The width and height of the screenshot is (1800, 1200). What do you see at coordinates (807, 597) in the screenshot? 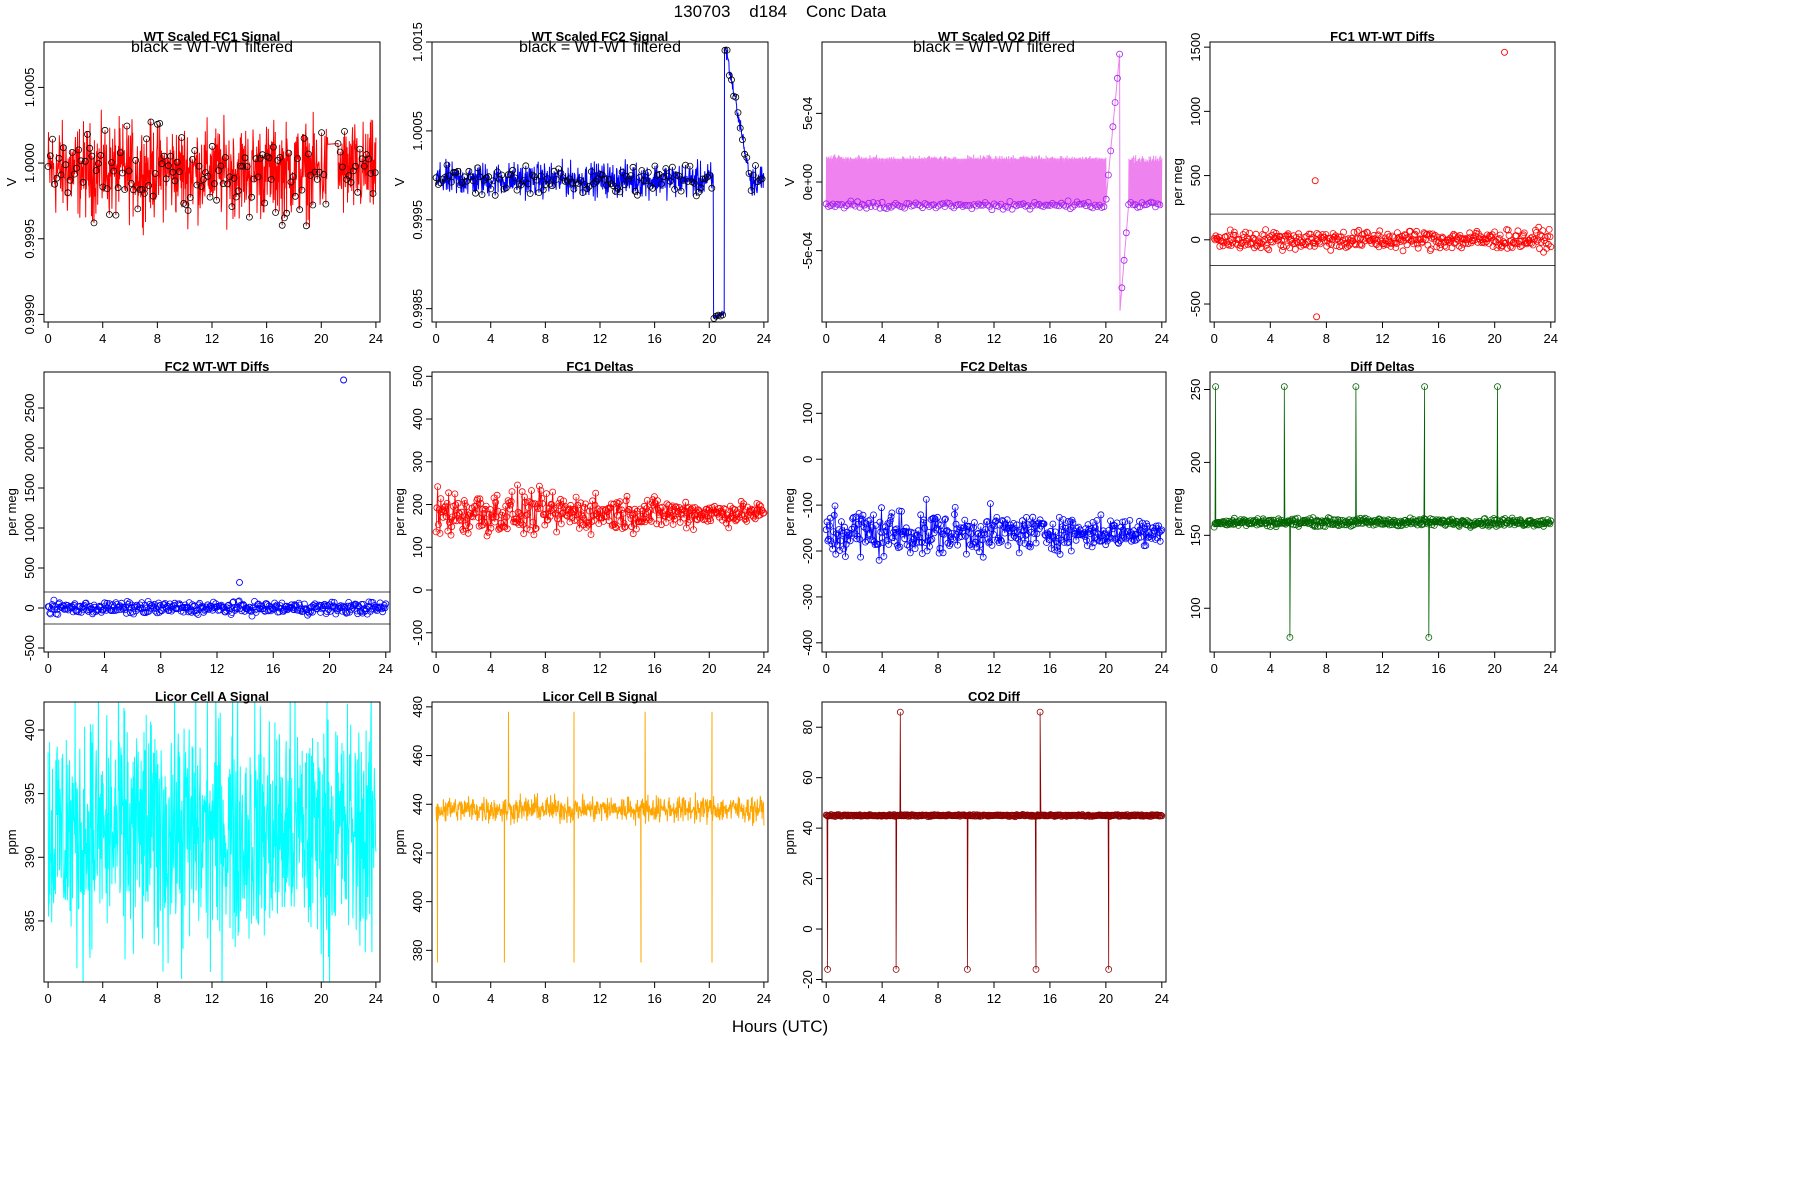
I see `y-tick-label: -300` at bounding box center [807, 597].